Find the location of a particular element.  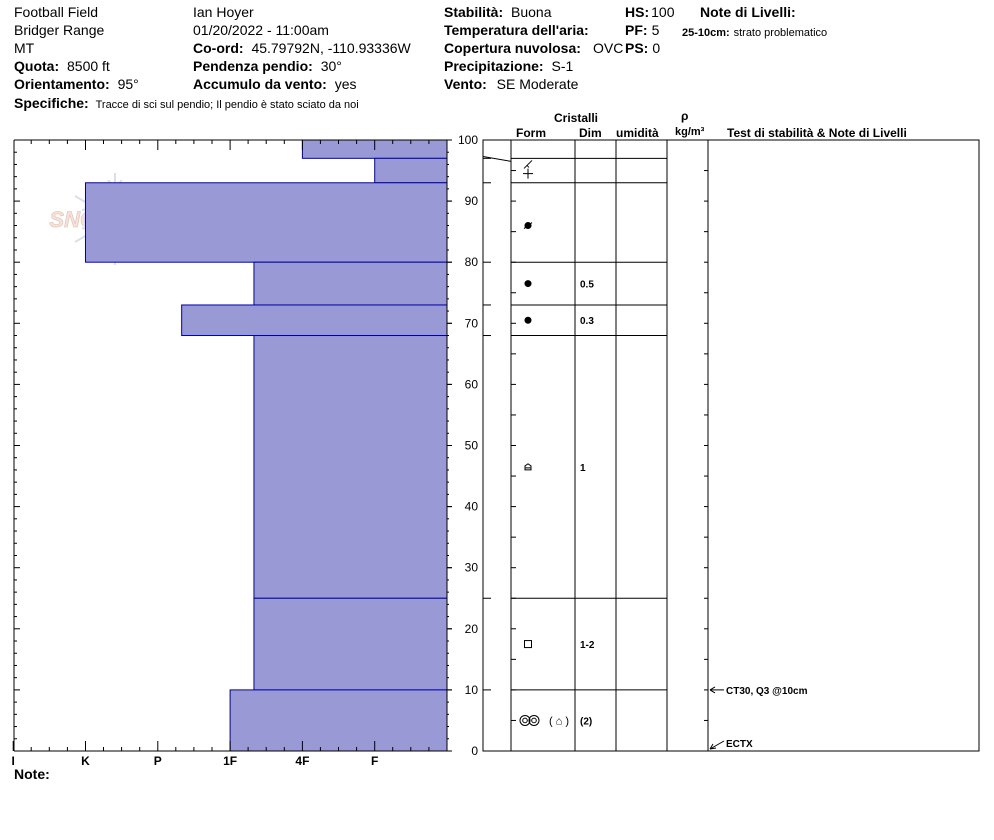

form-header: Form is located at coordinates (531, 133).